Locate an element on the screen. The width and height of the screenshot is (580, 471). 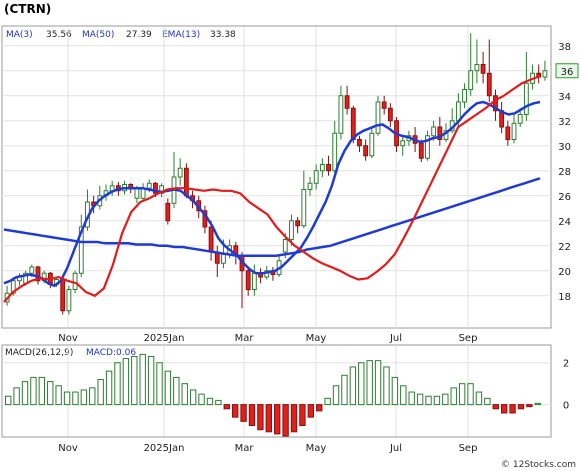
last-price-text: 36 is located at coordinates (567, 72).